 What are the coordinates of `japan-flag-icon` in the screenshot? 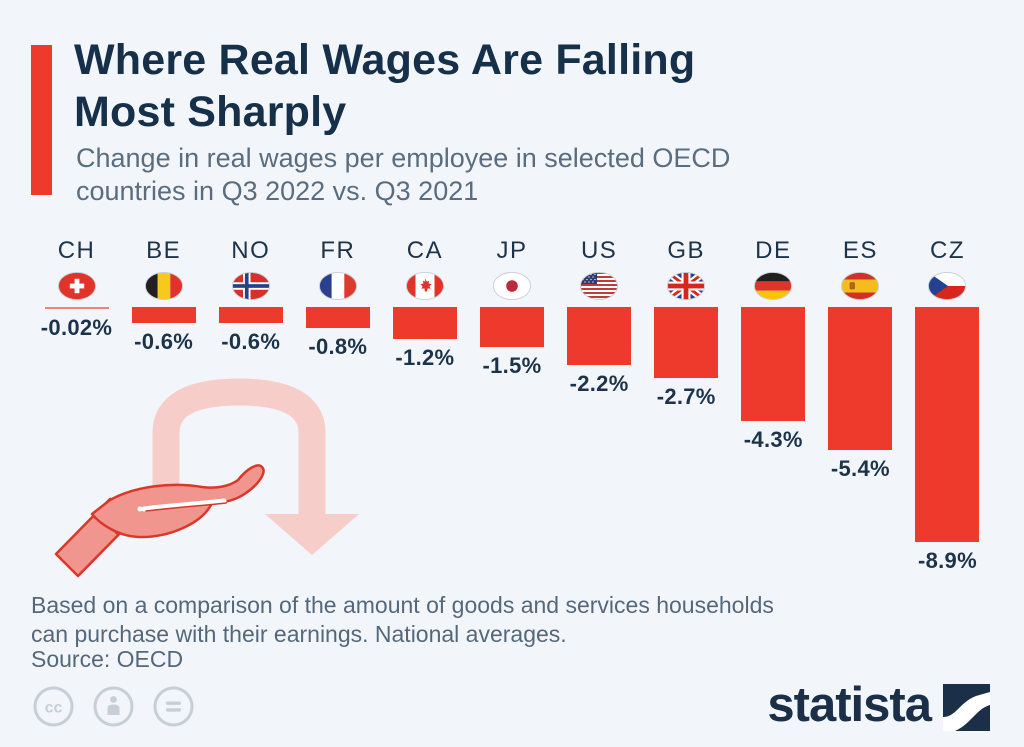 It's located at (512, 286).